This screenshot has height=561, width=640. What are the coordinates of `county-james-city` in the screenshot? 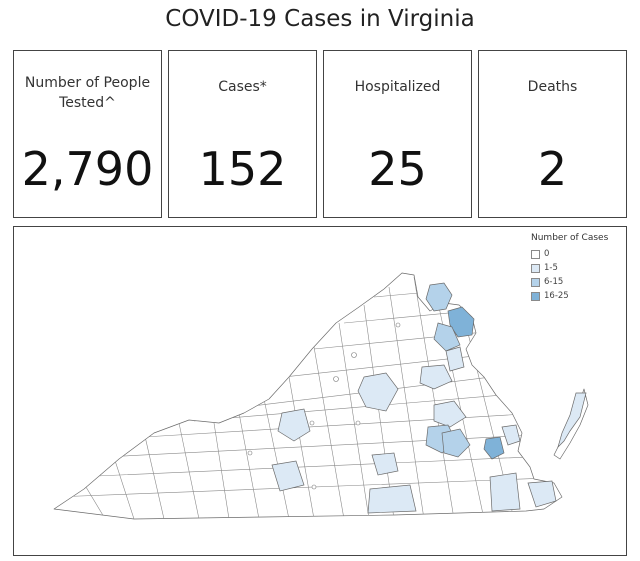 It's located at (494, 448).